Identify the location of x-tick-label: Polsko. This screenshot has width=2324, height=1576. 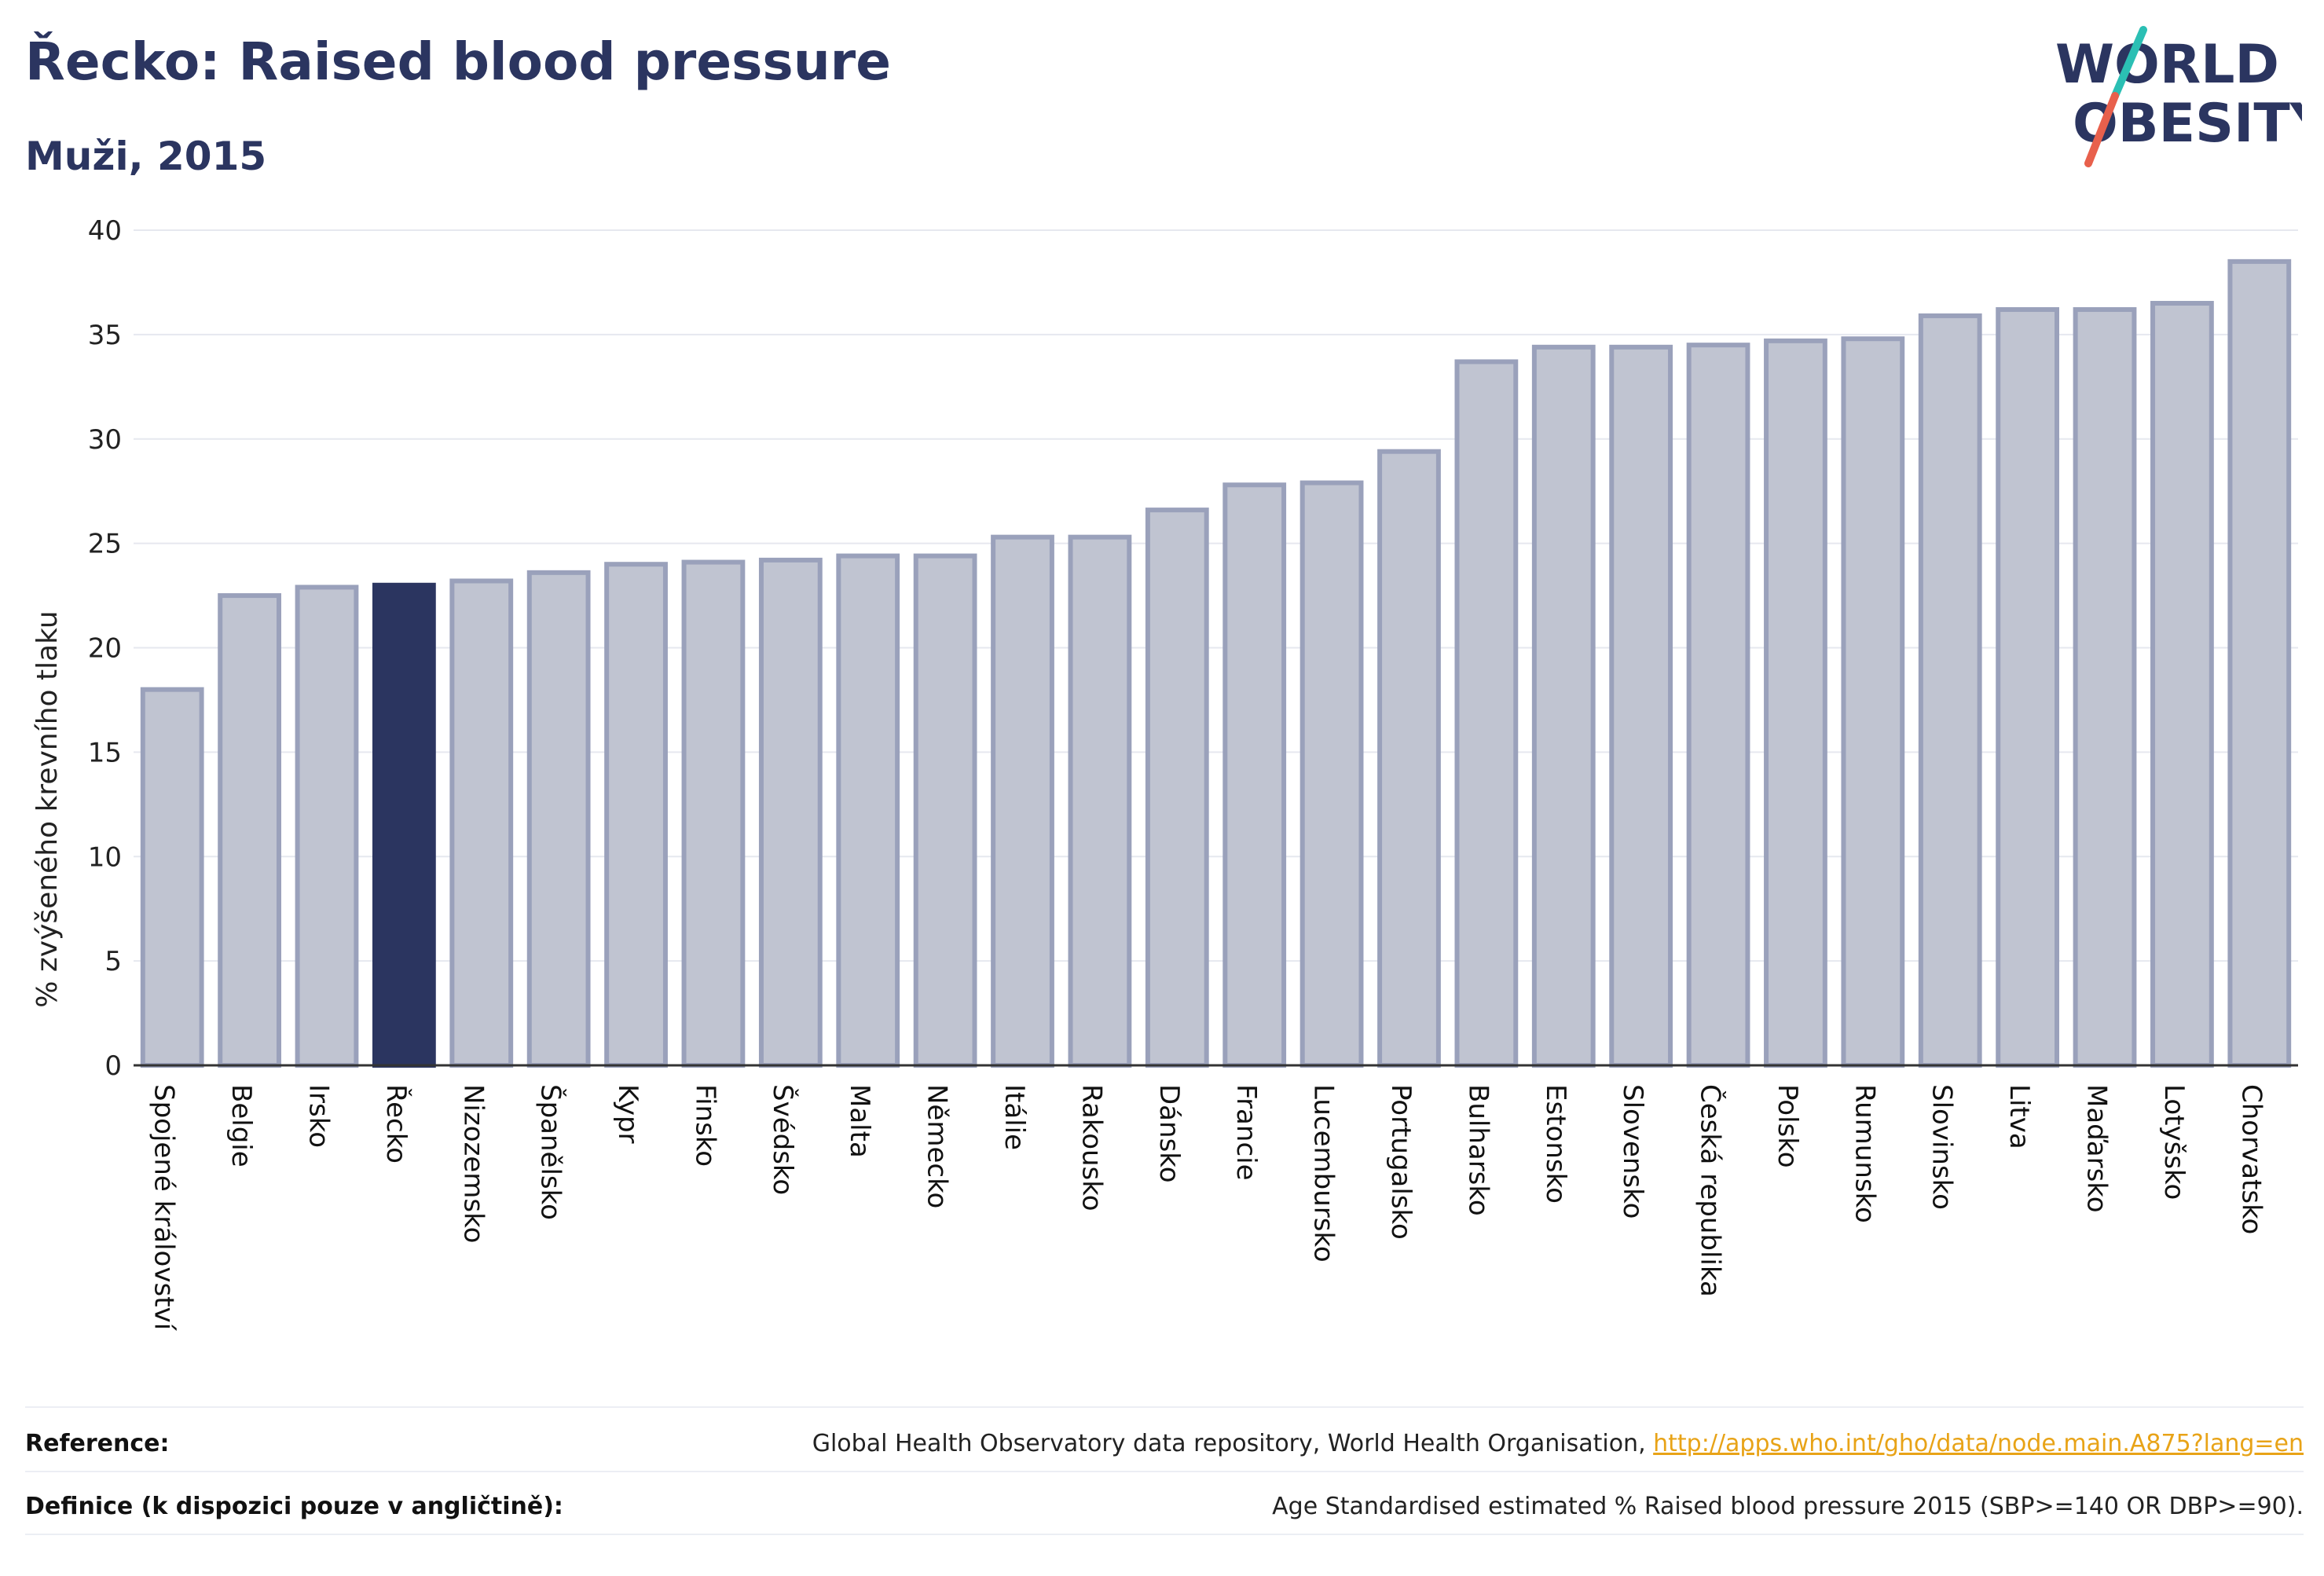
(1787, 1126).